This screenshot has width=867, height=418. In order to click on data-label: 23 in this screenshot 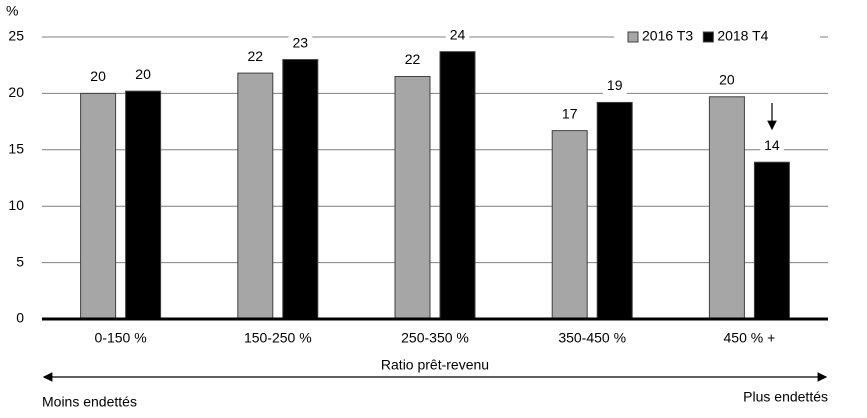, I will do `click(301, 42)`.